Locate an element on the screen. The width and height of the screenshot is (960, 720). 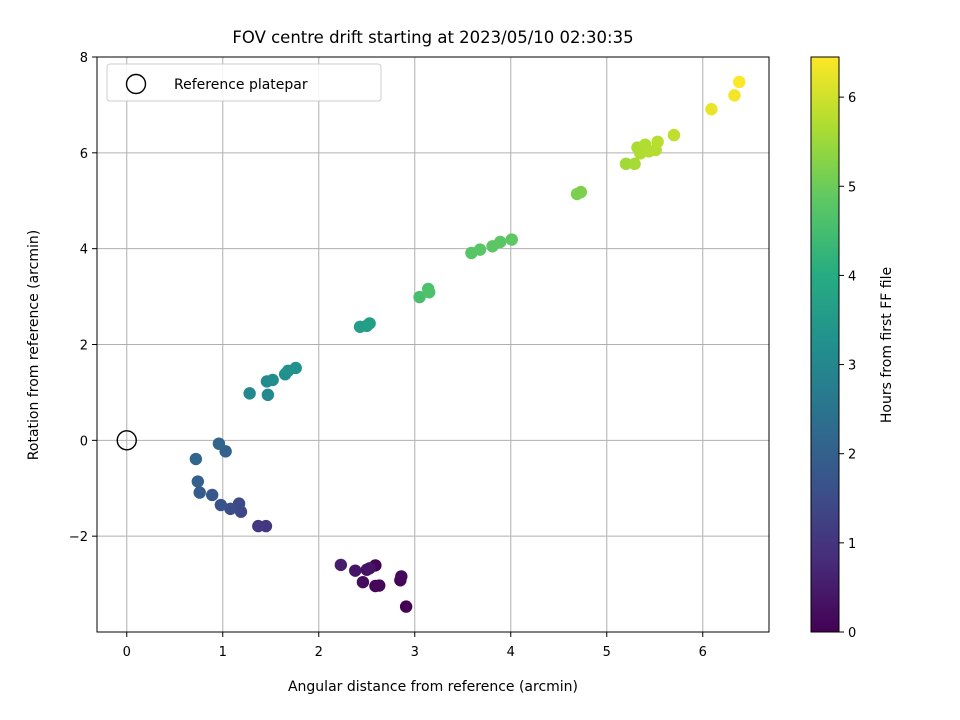
legend-box is located at coordinates (244, 82).